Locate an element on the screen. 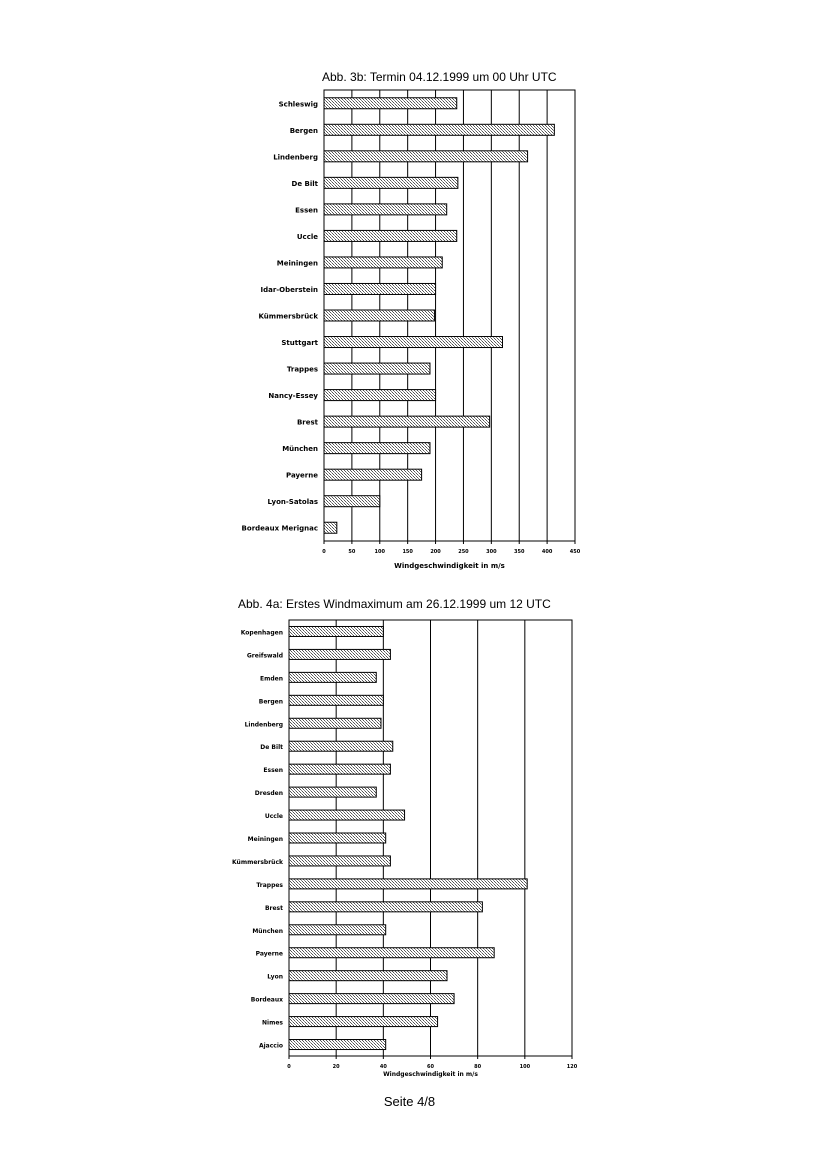 The height and width of the screenshot is (1158, 819). category-label: Bordeaux is located at coordinates (267, 1000).